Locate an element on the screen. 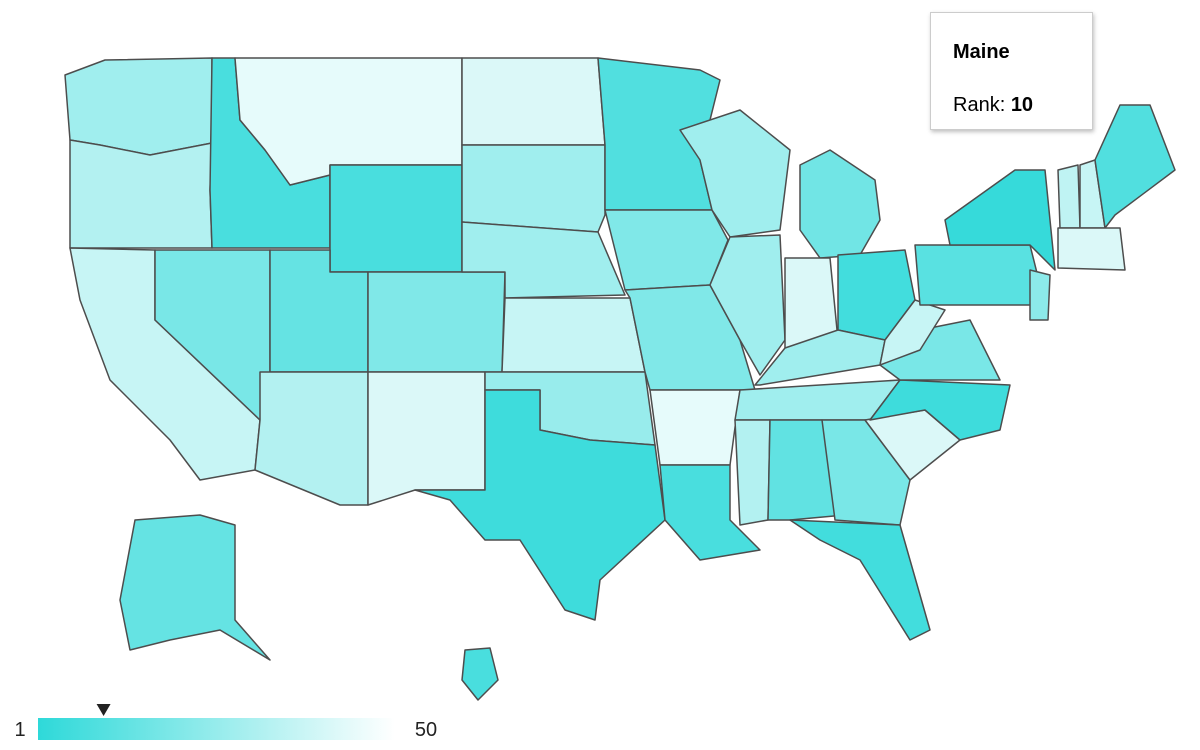 The image size is (1200, 750). legend-max: 50 is located at coordinates (426, 730).